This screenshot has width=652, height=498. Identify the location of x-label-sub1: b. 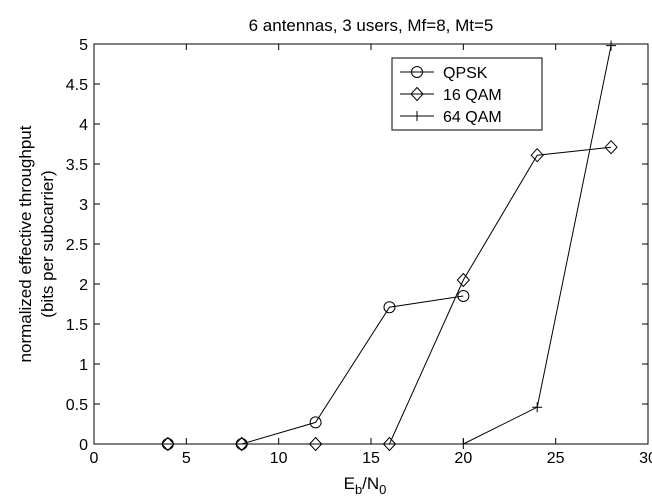
(358, 489).